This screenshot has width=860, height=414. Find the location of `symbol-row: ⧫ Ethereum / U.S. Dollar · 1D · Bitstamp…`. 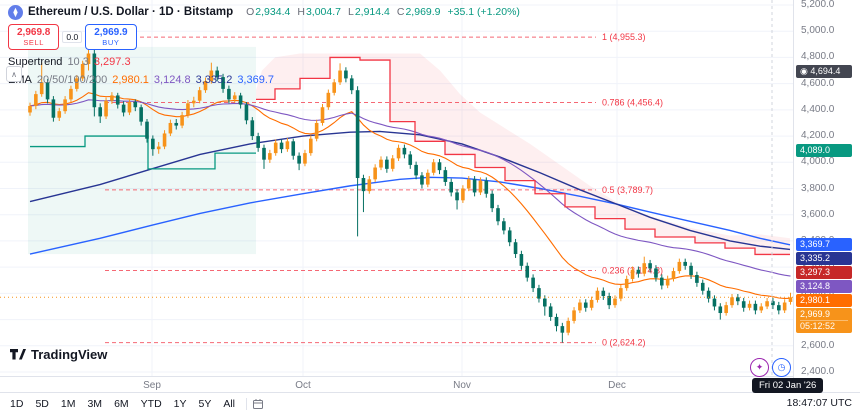

symbol-row: ⧫ Ethereum / U.S. Dollar · 1D · Bitstamp… is located at coordinates (264, 12).